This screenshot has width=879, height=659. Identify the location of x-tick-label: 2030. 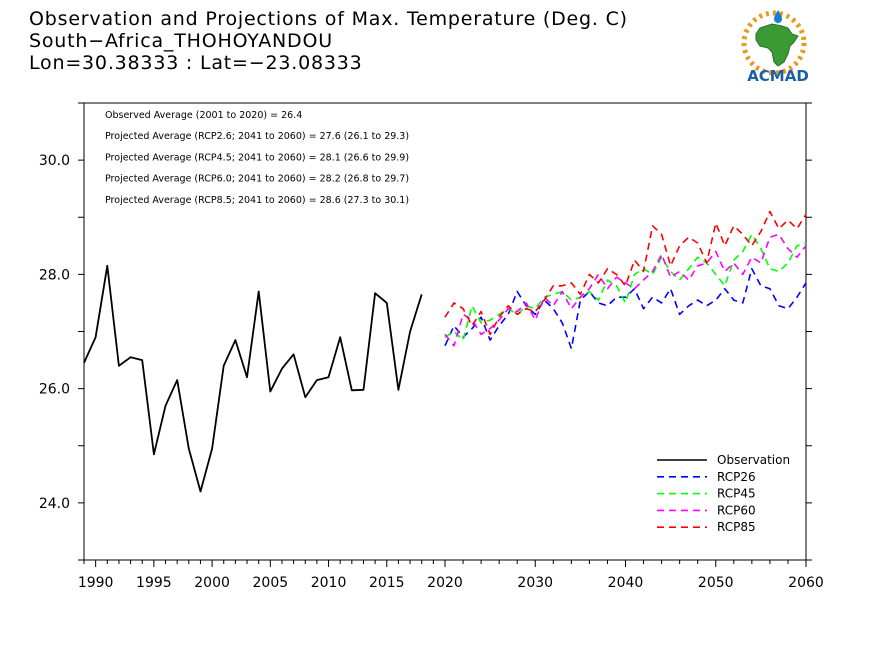
(535, 583).